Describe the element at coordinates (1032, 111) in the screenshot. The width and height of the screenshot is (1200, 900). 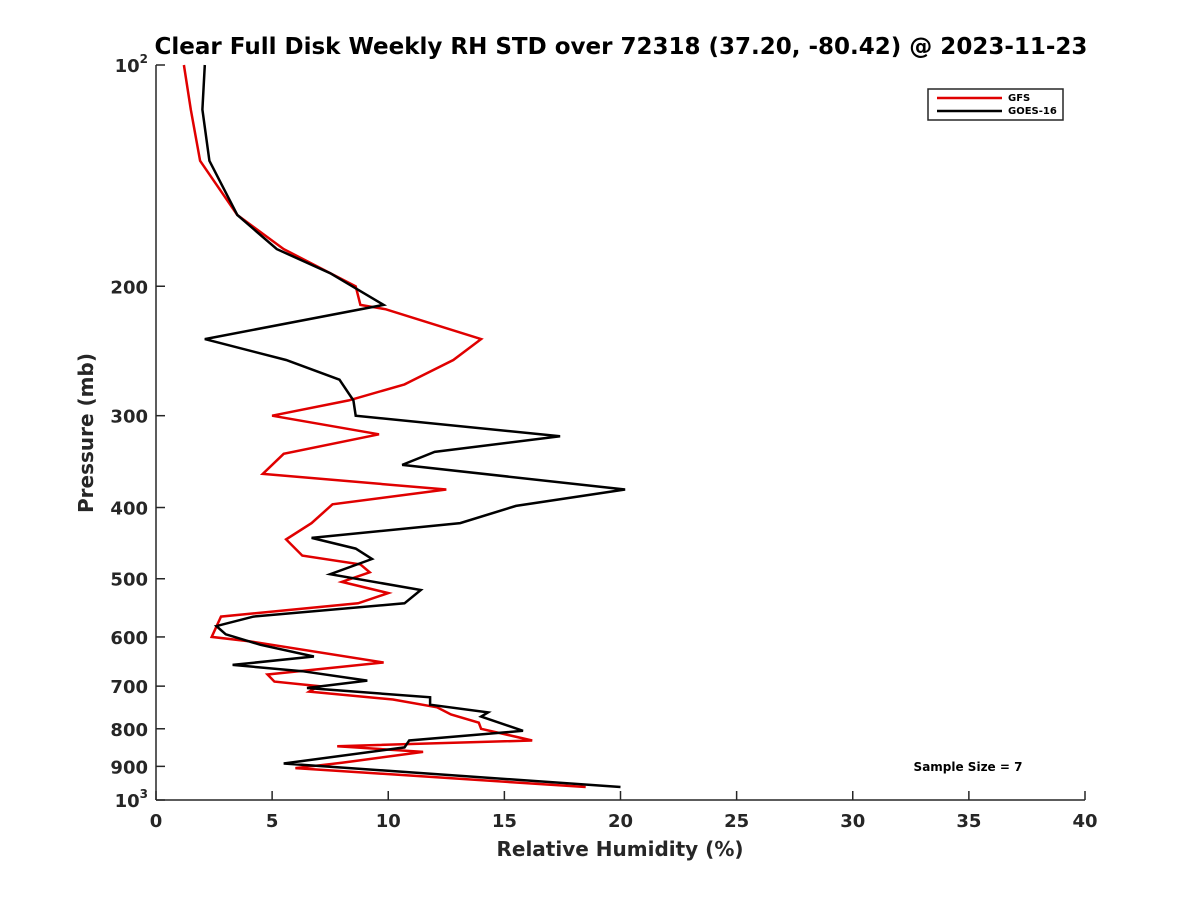
I see `legend-label-goes-16: GOES-16` at that location.